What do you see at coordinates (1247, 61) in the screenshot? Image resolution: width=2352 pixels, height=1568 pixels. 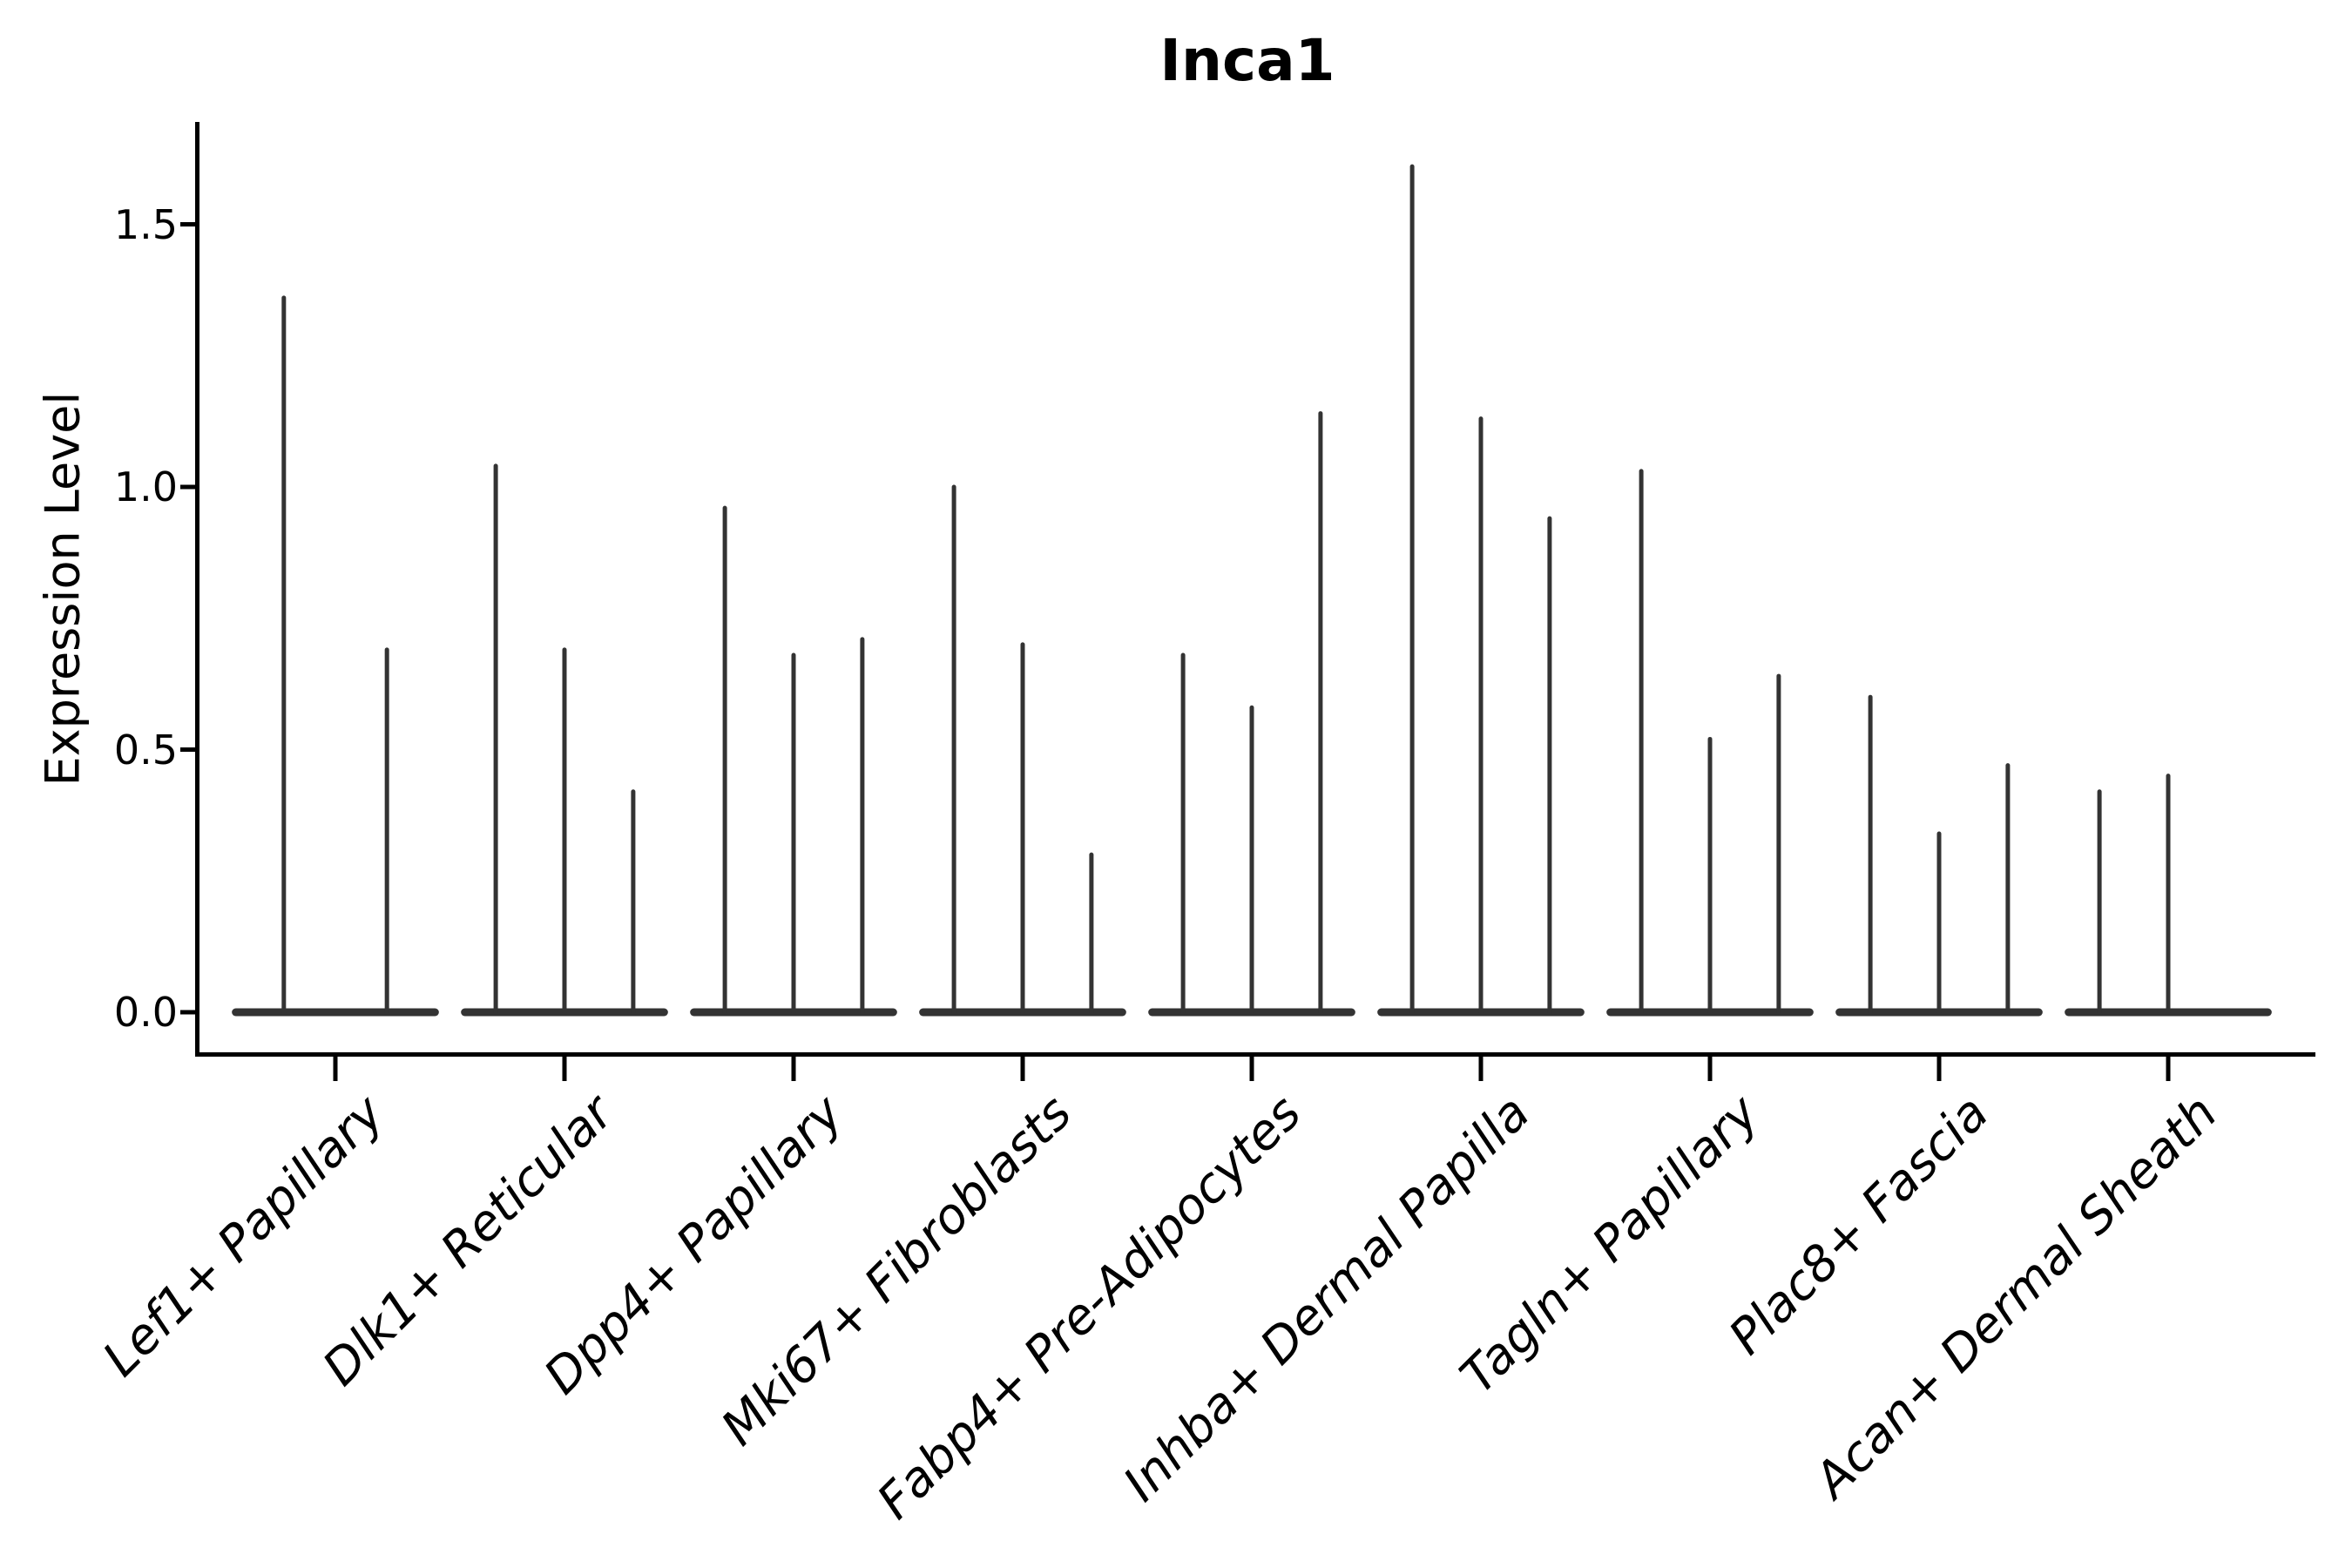 I see `plot-title: Inca1` at bounding box center [1247, 61].